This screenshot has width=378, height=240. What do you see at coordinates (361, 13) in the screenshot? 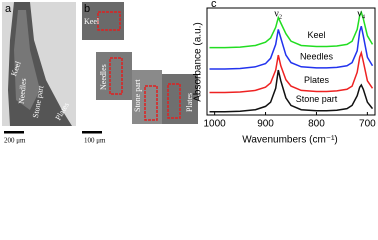
I see `peak-annotation: ν₄` at bounding box center [361, 13].